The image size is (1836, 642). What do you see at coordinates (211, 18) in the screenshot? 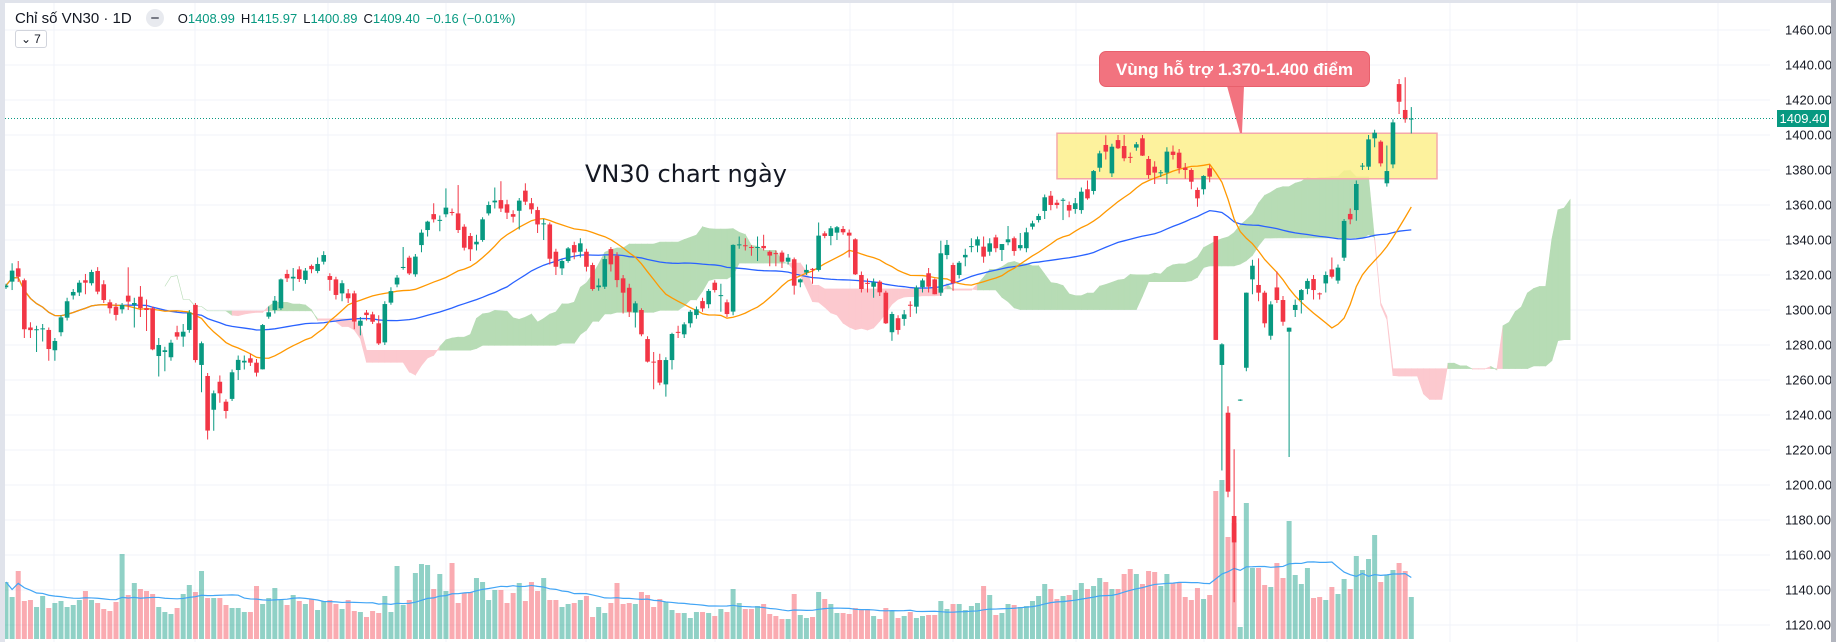
I see `open-value: 1408.99` at bounding box center [211, 18].